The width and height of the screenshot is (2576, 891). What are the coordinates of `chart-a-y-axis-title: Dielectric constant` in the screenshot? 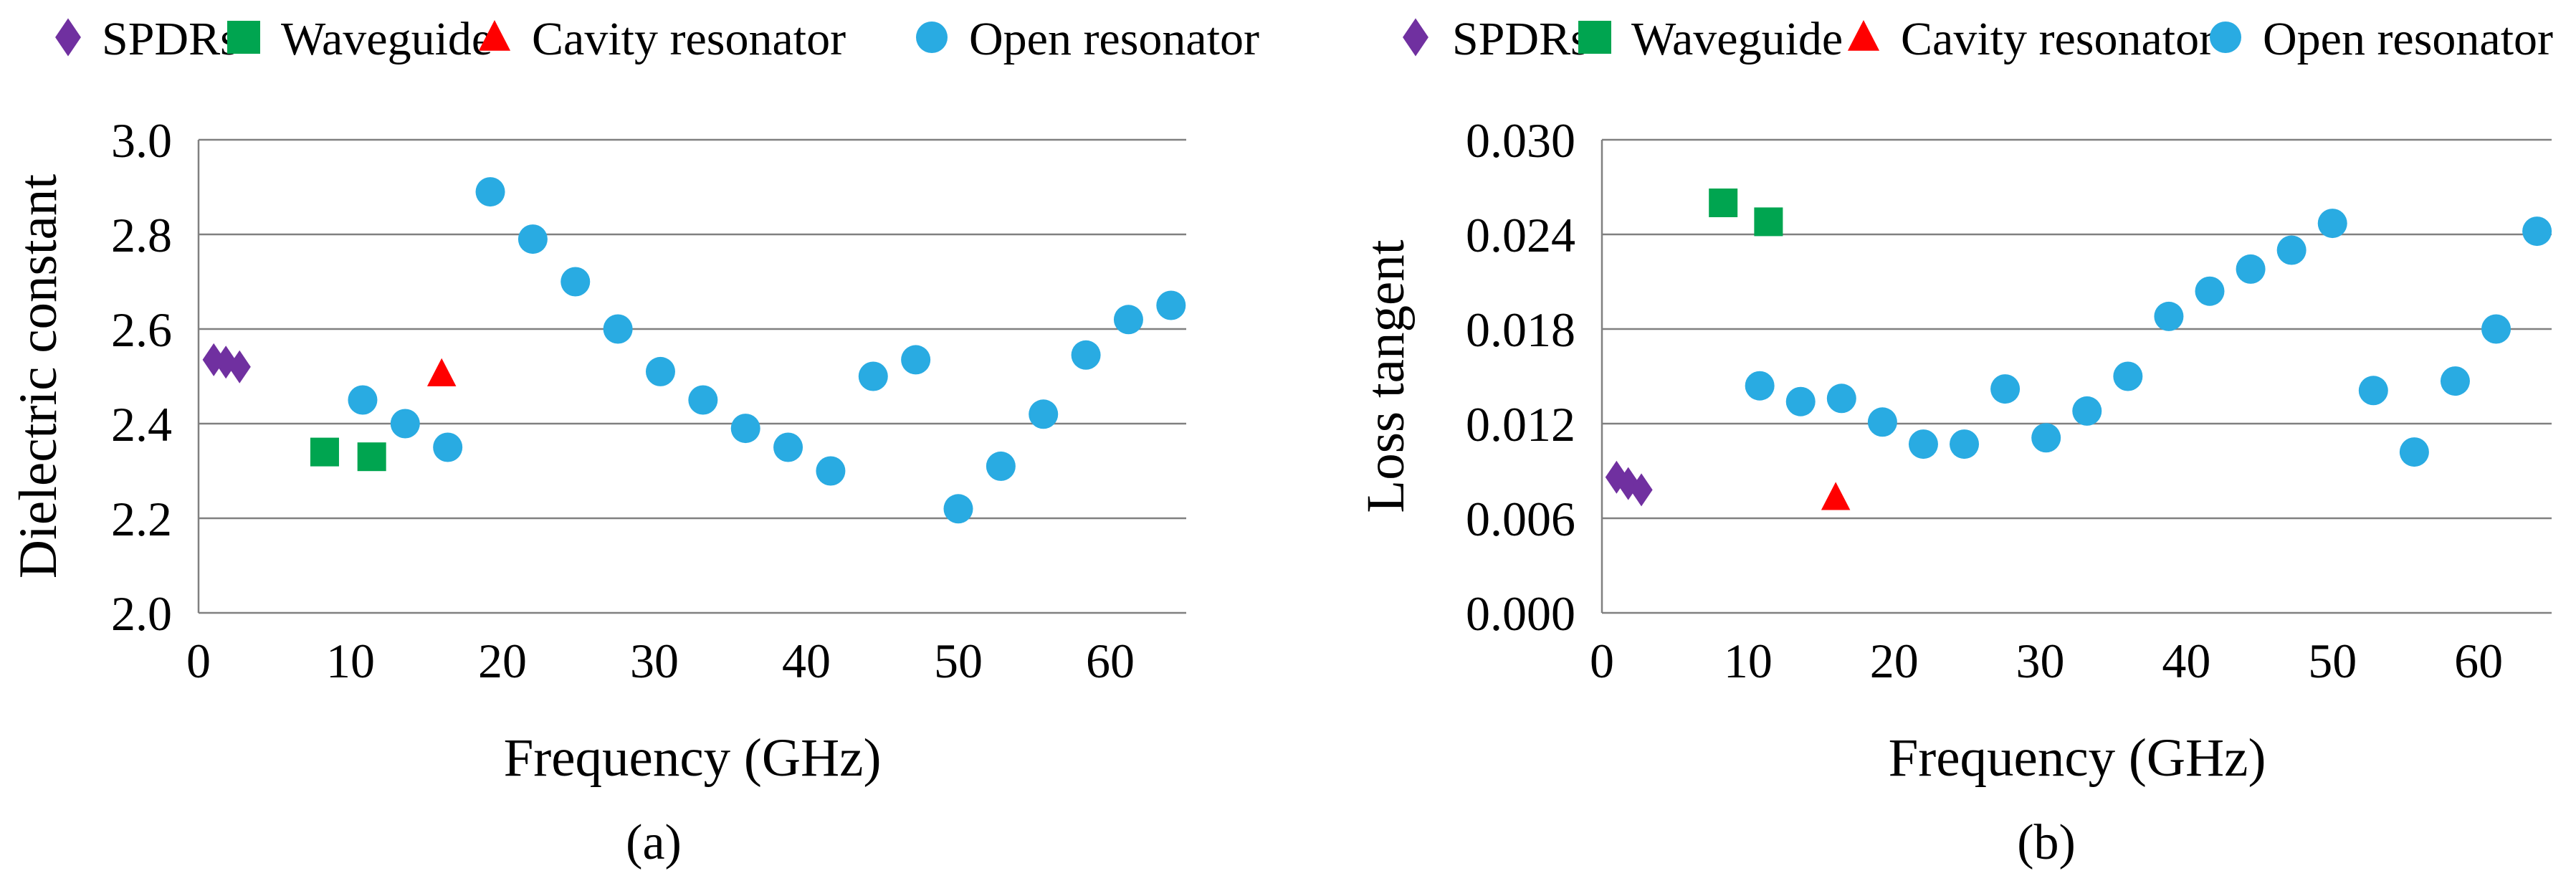 It's located at (38, 376).